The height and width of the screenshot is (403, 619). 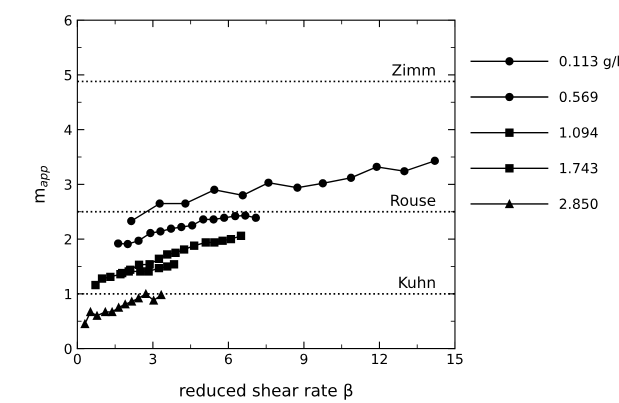 I want to click on y-tick-label: 1, so click(x=68, y=294).